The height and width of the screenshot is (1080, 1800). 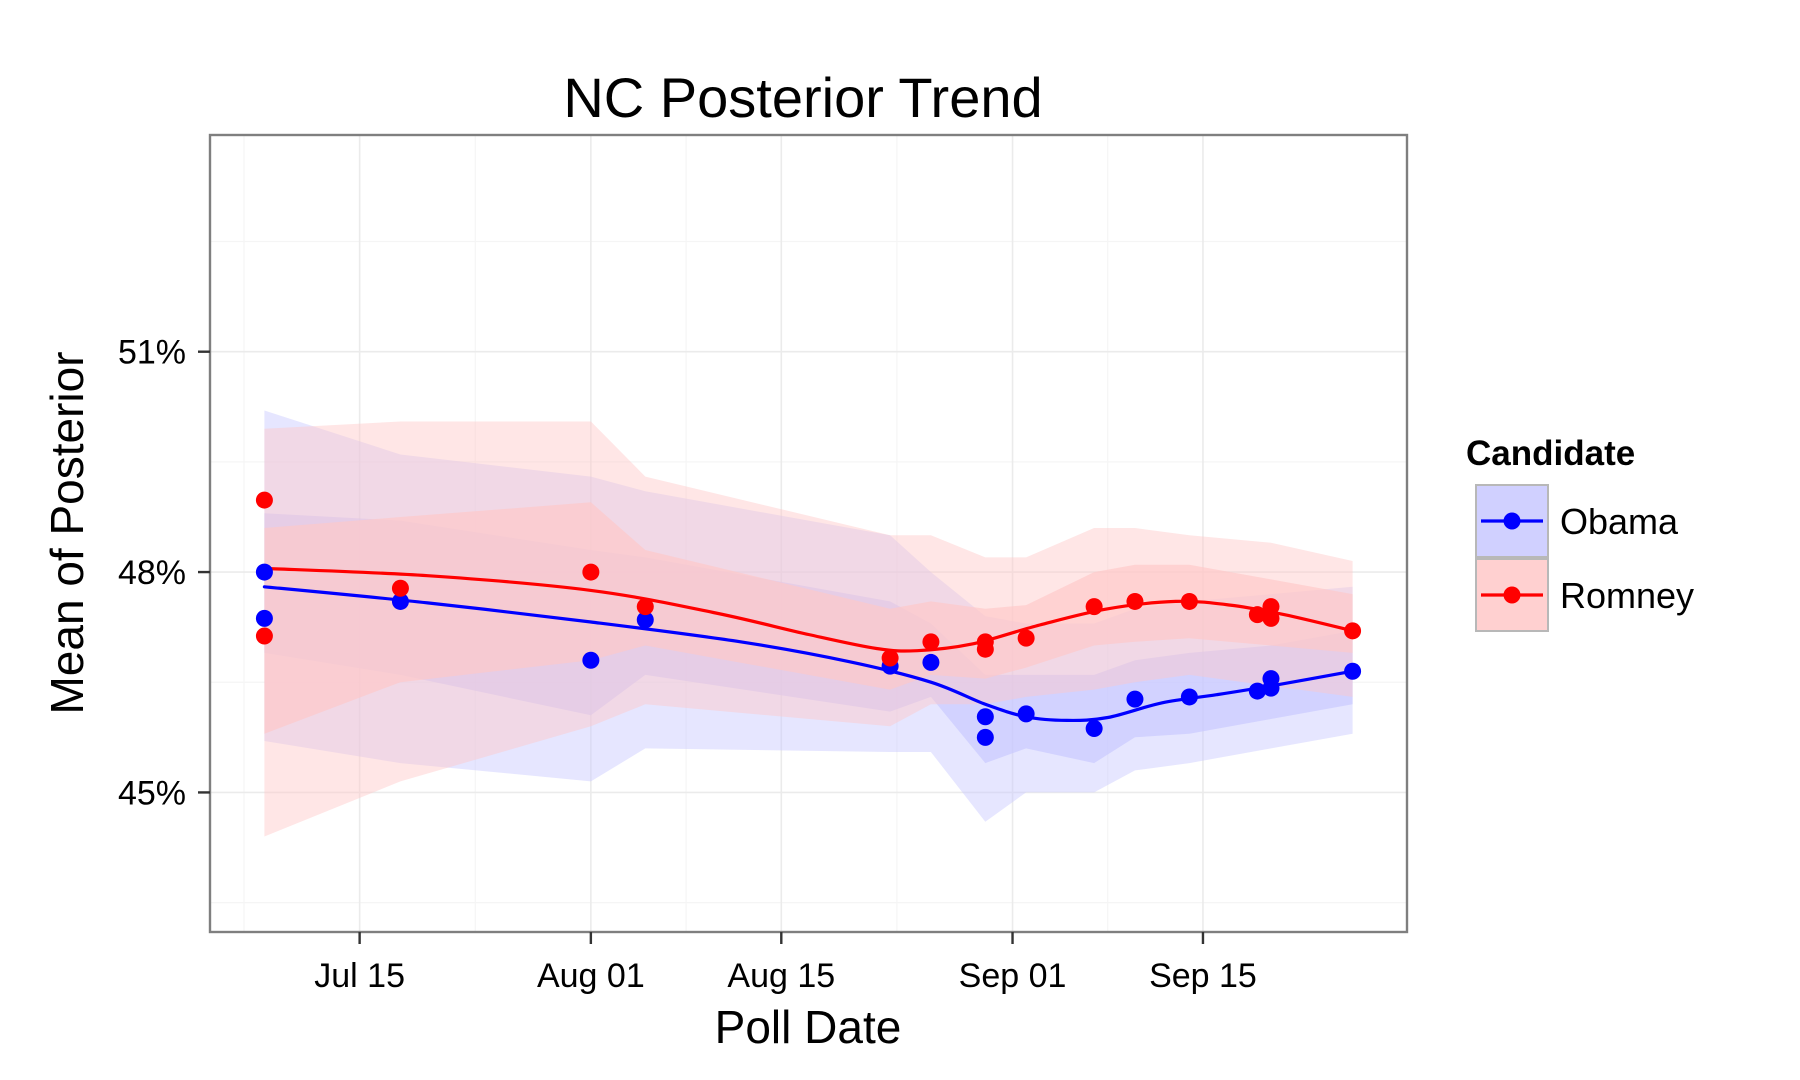 What do you see at coordinates (1512, 521) in the screenshot?
I see `legend-dot-obama` at bounding box center [1512, 521].